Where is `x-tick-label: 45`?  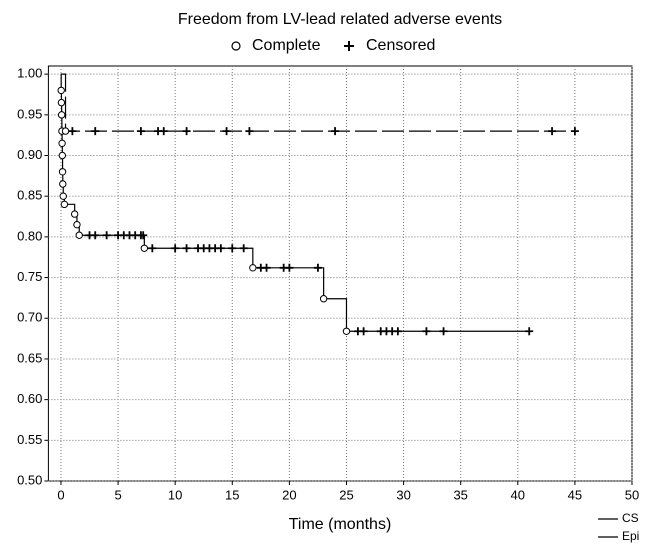 x-tick-label: 45 is located at coordinates (575, 494).